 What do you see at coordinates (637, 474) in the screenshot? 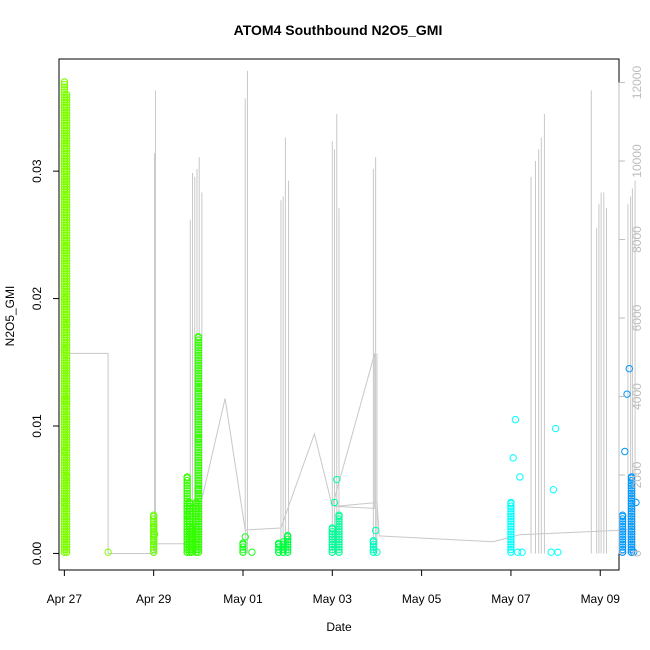
I see `y-right-tick-label: 2000` at bounding box center [637, 474].